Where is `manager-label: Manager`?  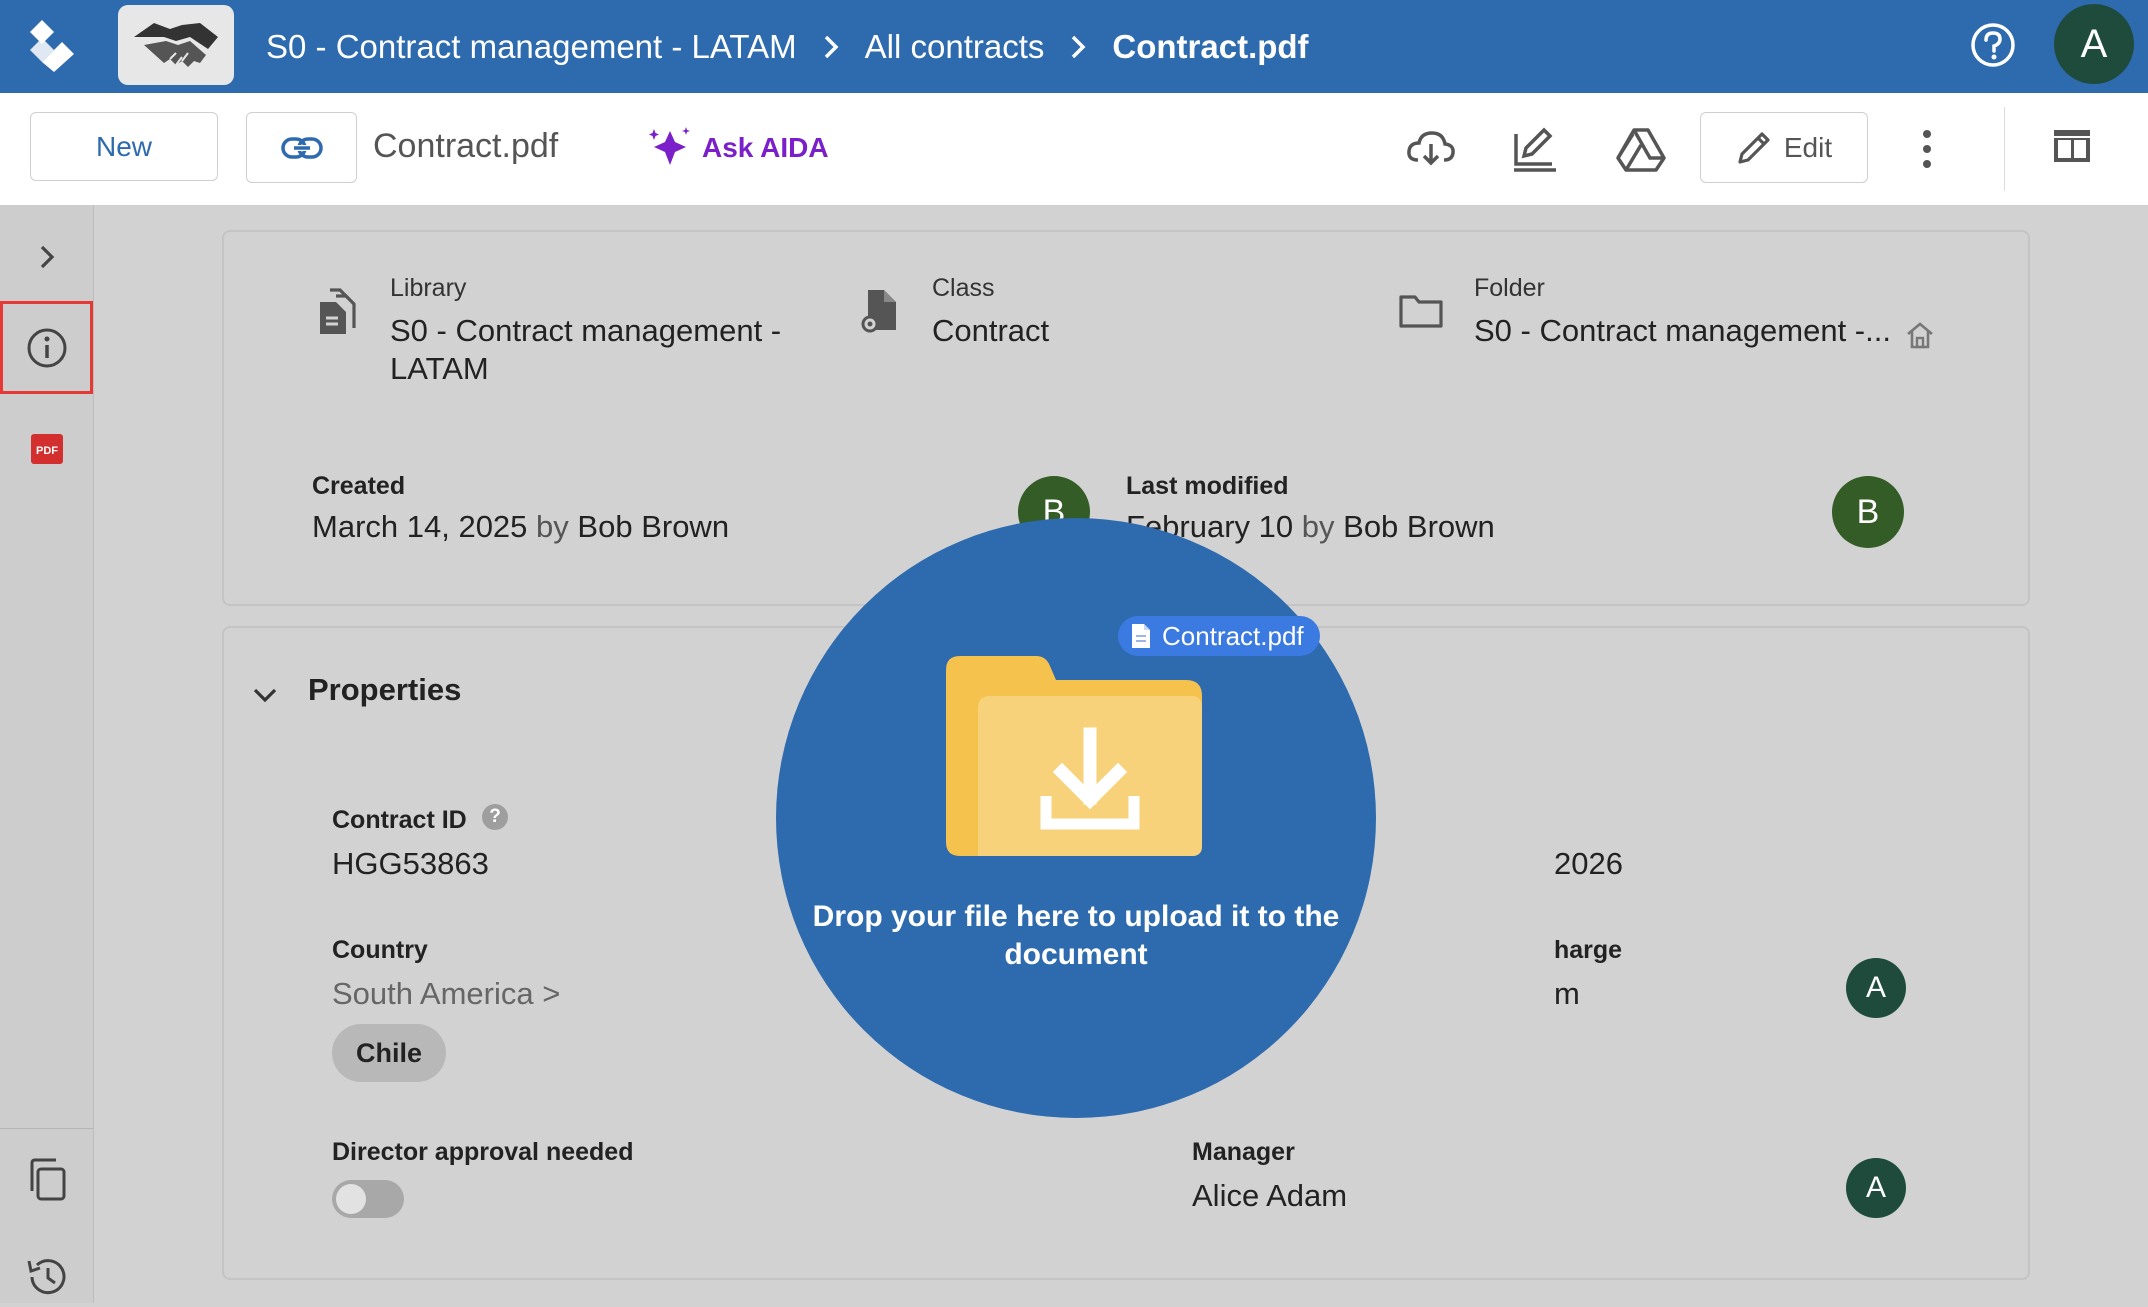 manager-label: Manager is located at coordinates (1243, 1152).